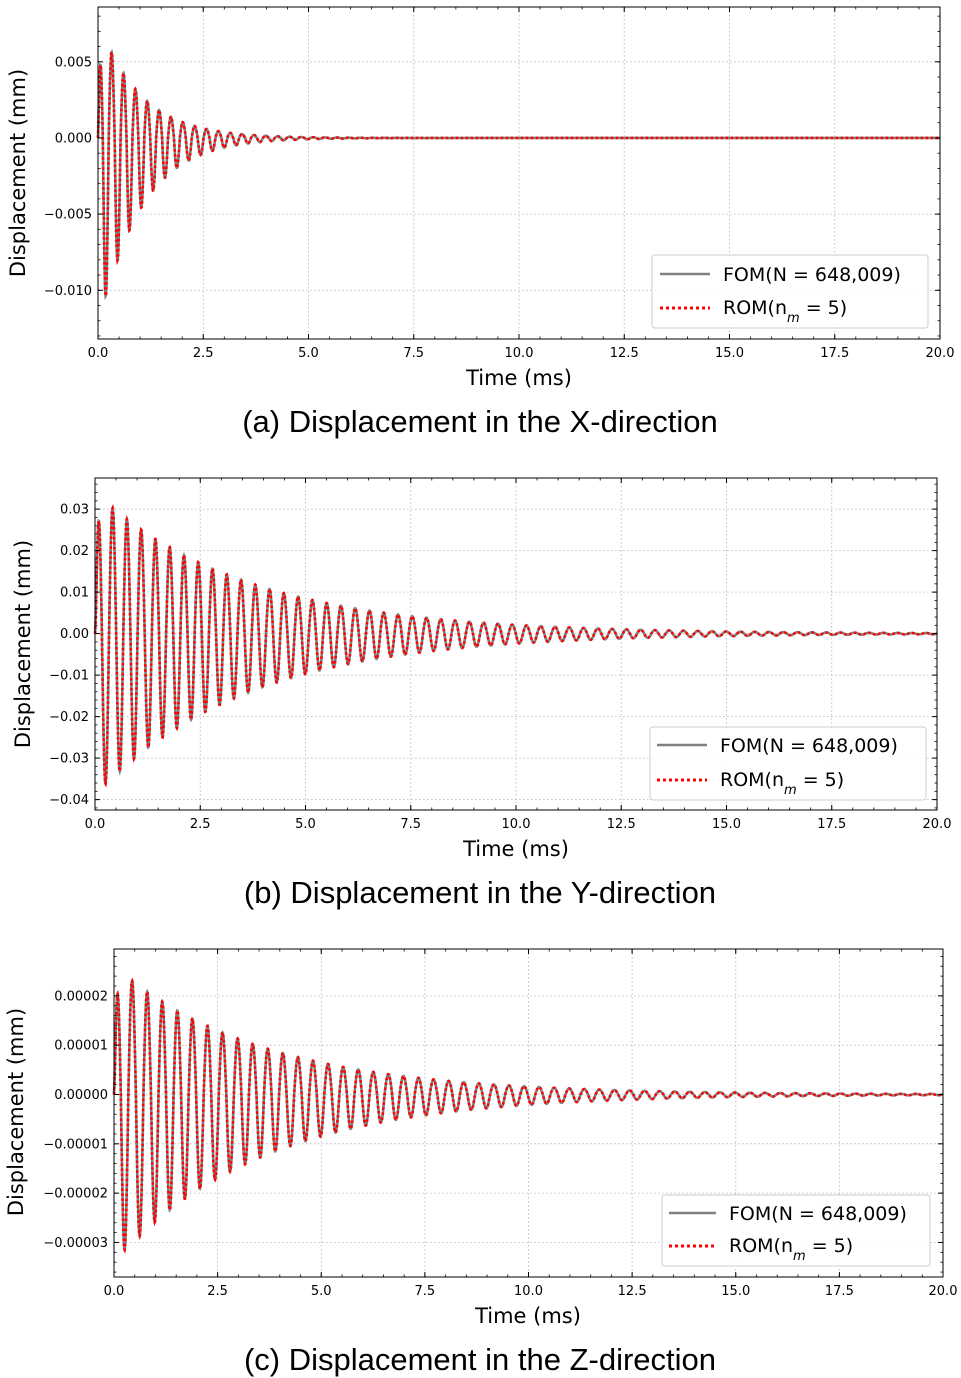 This screenshot has width=961, height=1378. Describe the element at coordinates (761, 1246) in the screenshot. I see `legend-rom-prefix-z: ROM(n` at that location.